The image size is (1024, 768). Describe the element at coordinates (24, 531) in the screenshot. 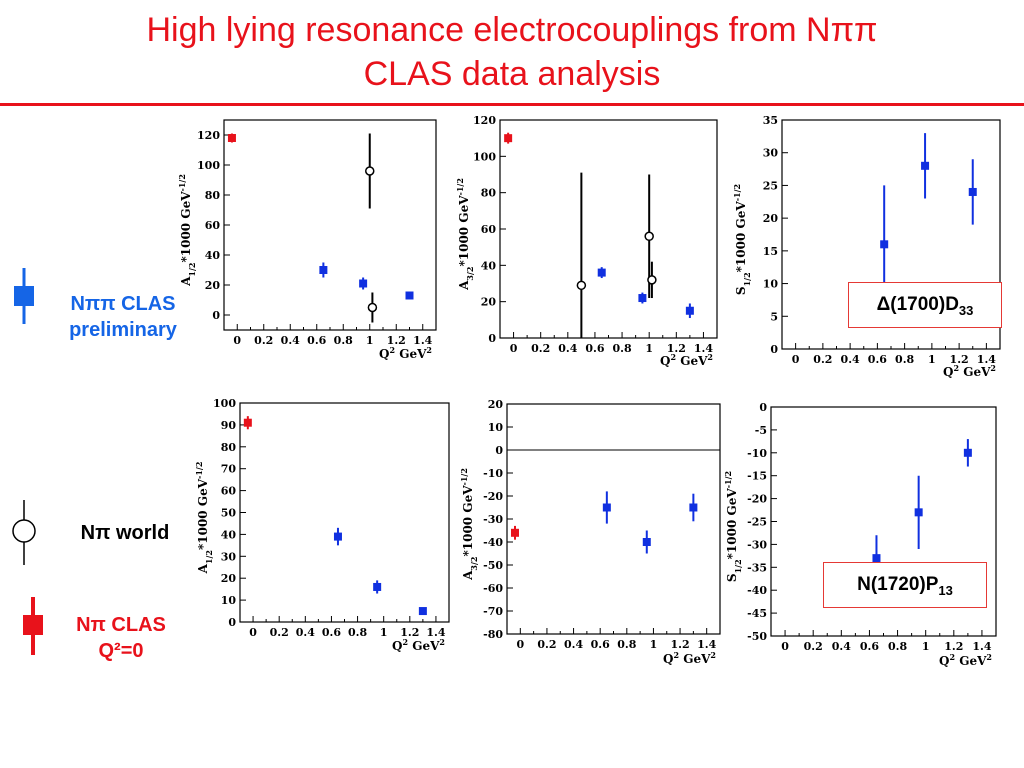

I see `legend-world-marker` at that location.